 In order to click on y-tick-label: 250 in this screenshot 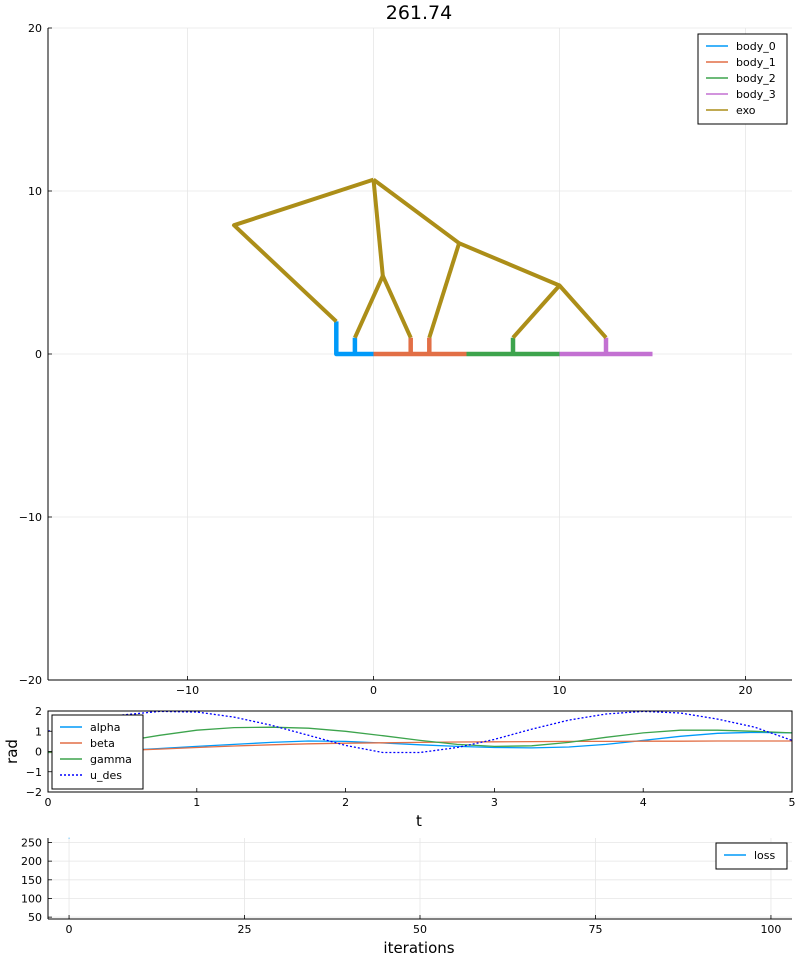, I will do `click(31, 842)`.